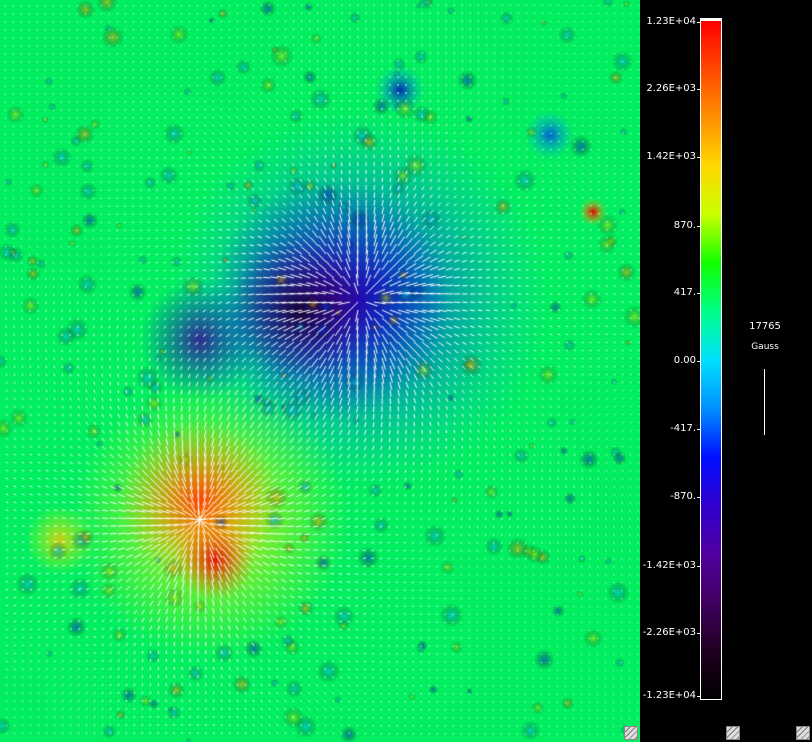  I want to click on colorbar-label: 1.42E+03, so click(671, 156).